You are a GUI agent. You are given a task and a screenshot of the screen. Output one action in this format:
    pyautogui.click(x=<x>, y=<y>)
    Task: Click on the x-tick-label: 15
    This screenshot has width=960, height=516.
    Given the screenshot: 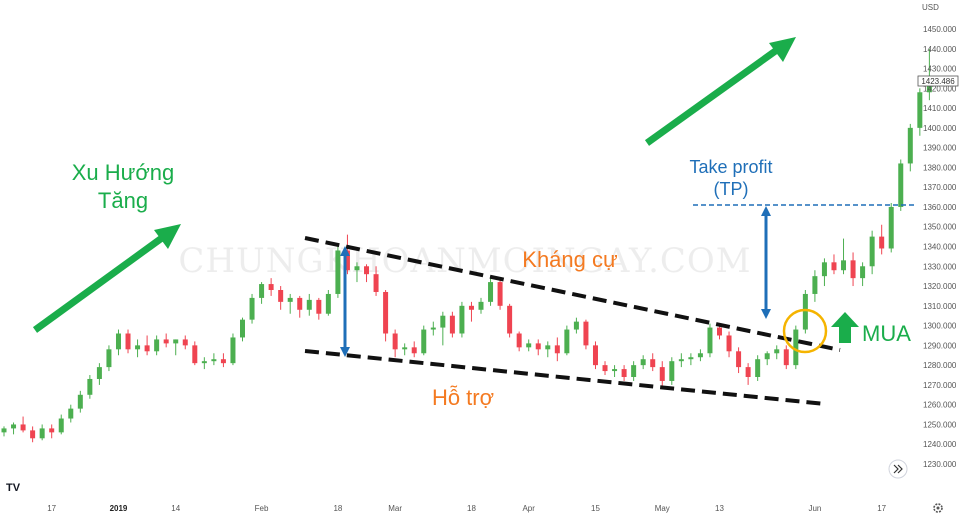 What is the action you would take?
    pyautogui.click(x=595, y=508)
    